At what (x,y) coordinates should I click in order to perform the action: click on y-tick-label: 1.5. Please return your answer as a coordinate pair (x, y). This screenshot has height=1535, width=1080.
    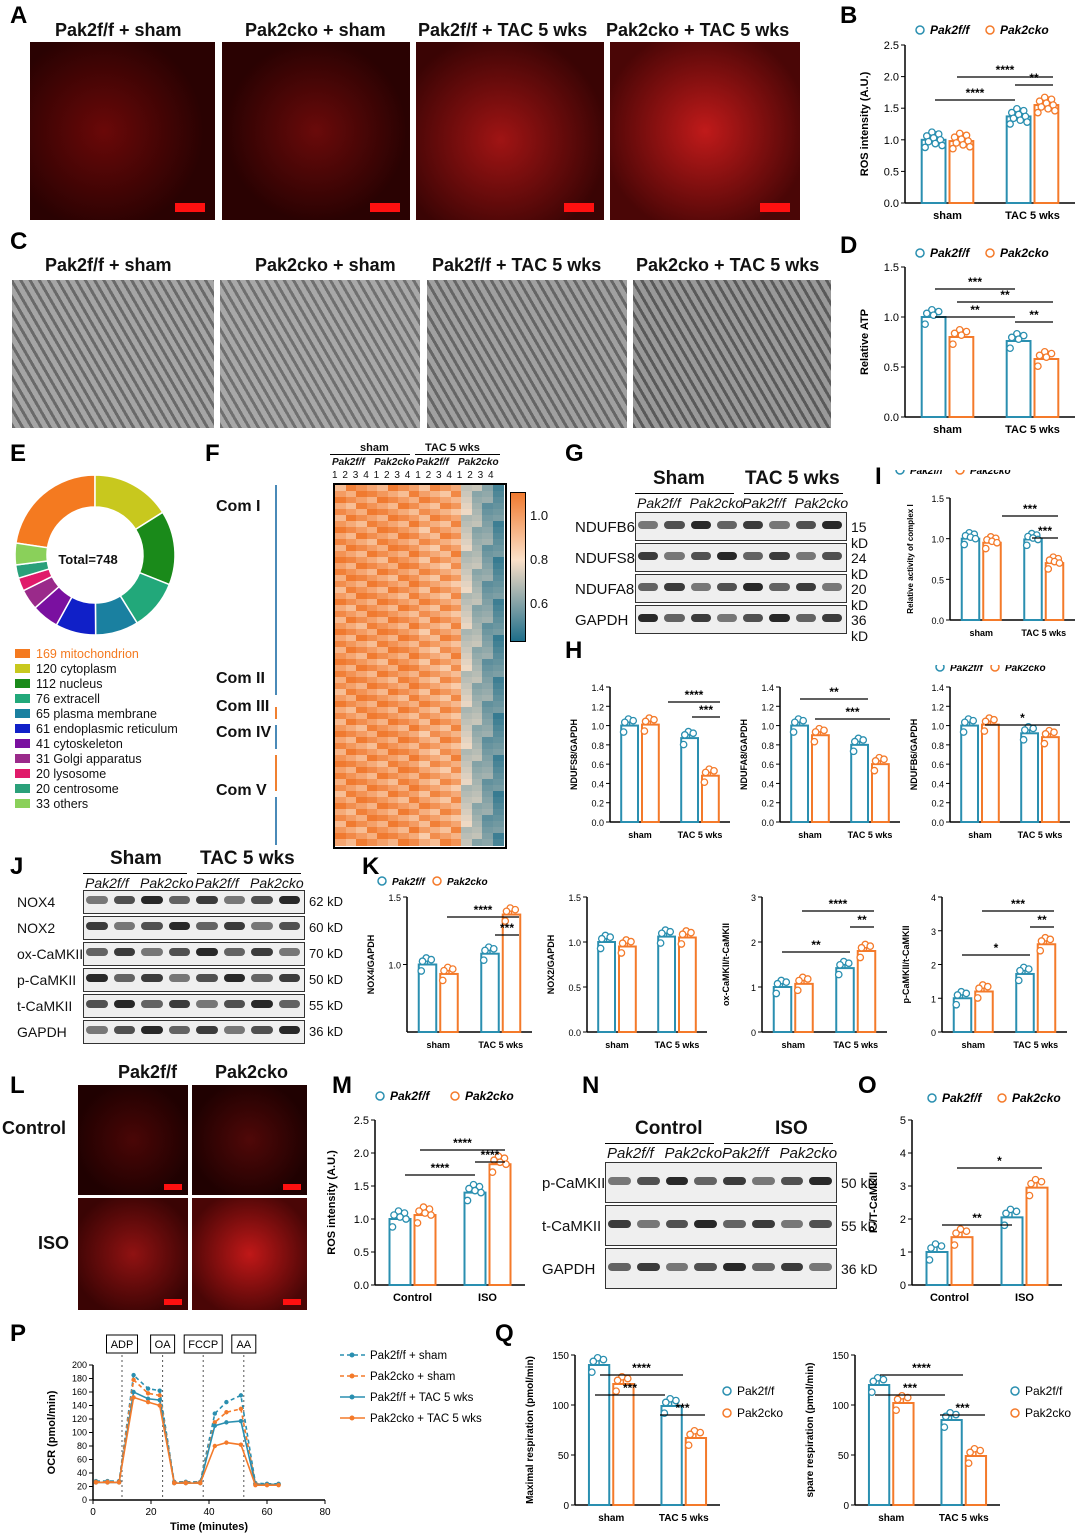
    Looking at the image, I should click on (574, 898).